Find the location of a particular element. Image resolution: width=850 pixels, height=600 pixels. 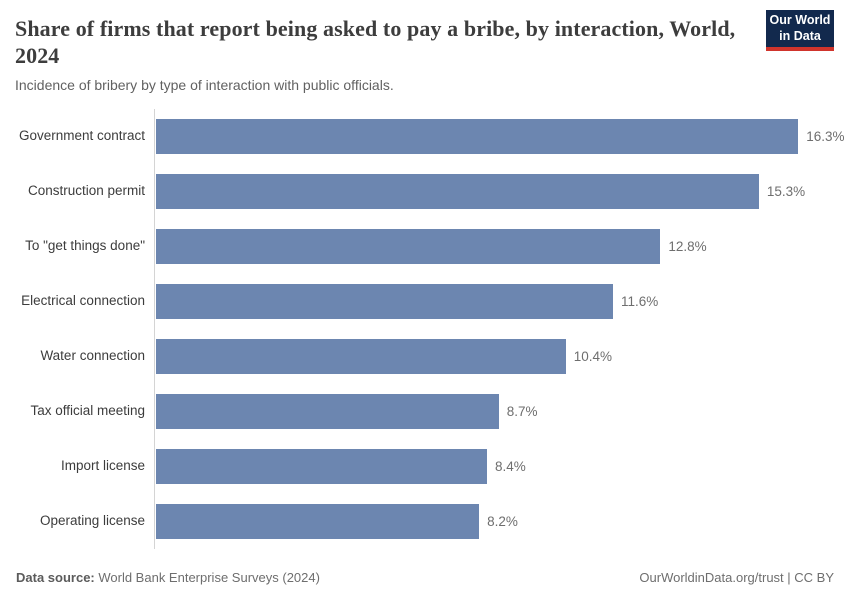

bar-track: 8.2% is located at coordinates (494, 521).